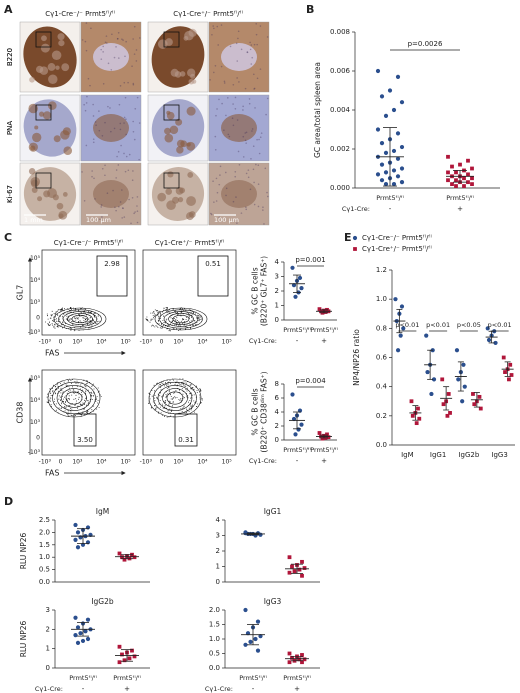  Describe the element at coordinates (162, 462) in the screenshot. I see `flow-x-tick: 0` at that location.